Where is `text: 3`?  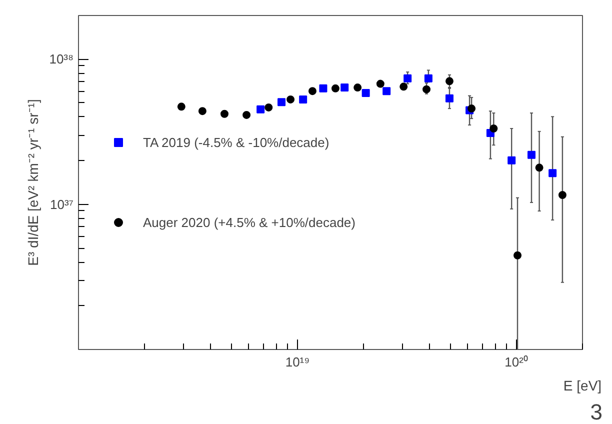
text: 3 is located at coordinates (596, 412).